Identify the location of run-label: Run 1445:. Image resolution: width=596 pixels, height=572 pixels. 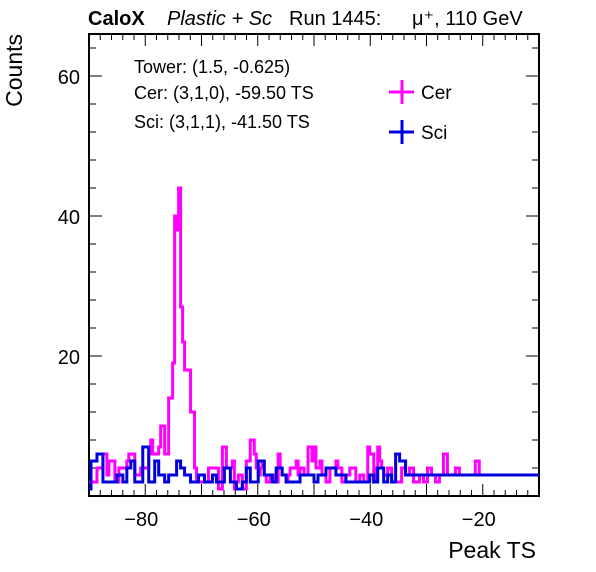
(335, 19).